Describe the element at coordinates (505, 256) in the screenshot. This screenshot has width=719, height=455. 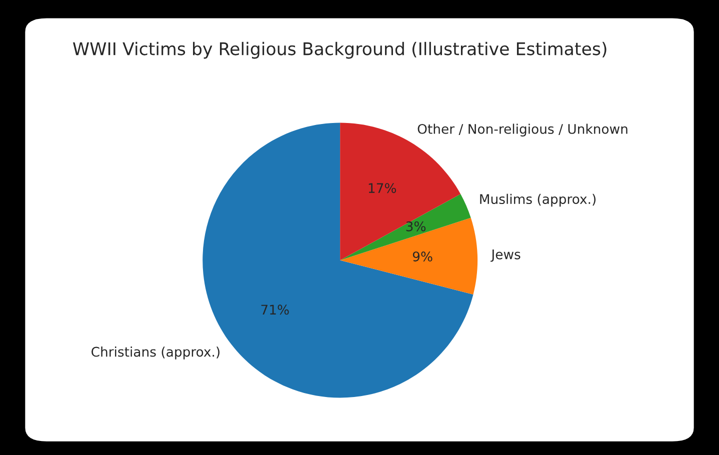
I see `slice-label: Jews` at that location.